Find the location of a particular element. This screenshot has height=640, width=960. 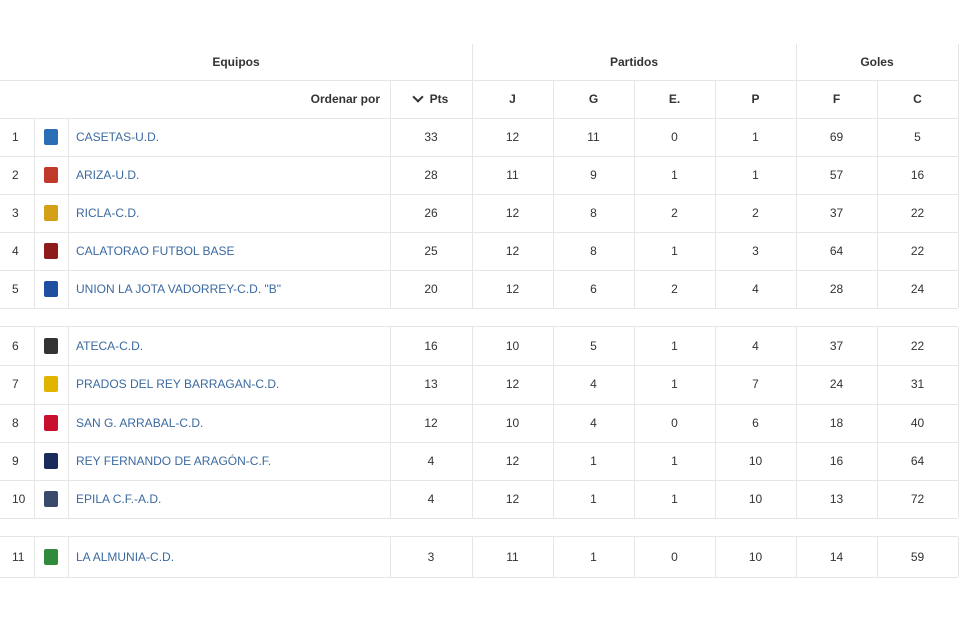

table-row: 2 ARIZA-U.D. 28 11 9 1 1 57 16 is located at coordinates (479, 175).